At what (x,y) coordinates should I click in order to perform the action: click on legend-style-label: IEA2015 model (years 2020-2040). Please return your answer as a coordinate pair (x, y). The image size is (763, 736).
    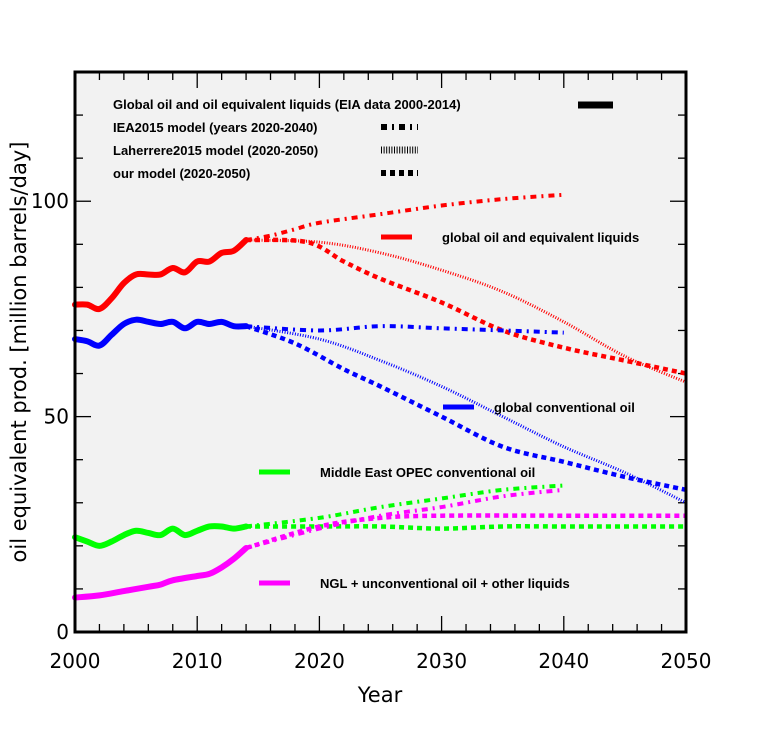
    Looking at the image, I should click on (215, 127).